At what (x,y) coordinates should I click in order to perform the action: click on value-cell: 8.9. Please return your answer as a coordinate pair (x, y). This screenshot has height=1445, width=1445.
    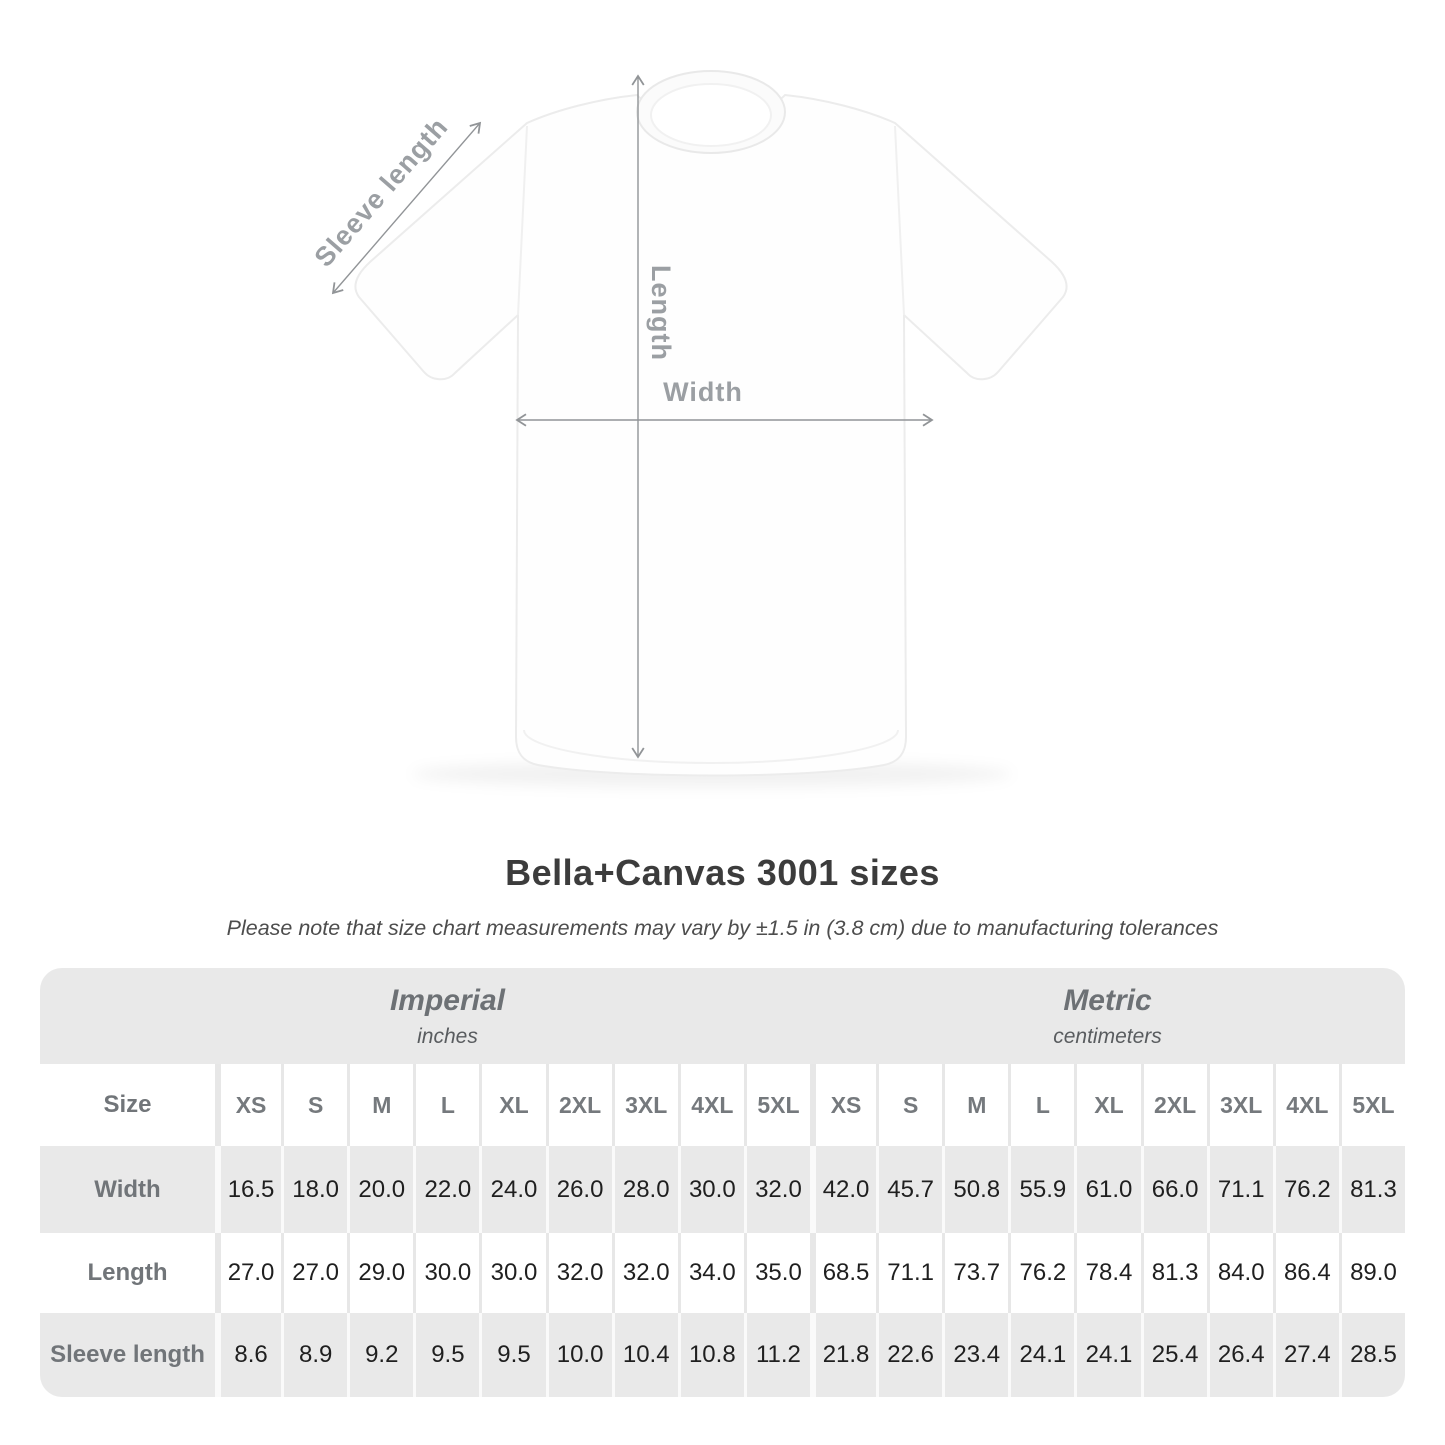
    Looking at the image, I should click on (314, 1355).